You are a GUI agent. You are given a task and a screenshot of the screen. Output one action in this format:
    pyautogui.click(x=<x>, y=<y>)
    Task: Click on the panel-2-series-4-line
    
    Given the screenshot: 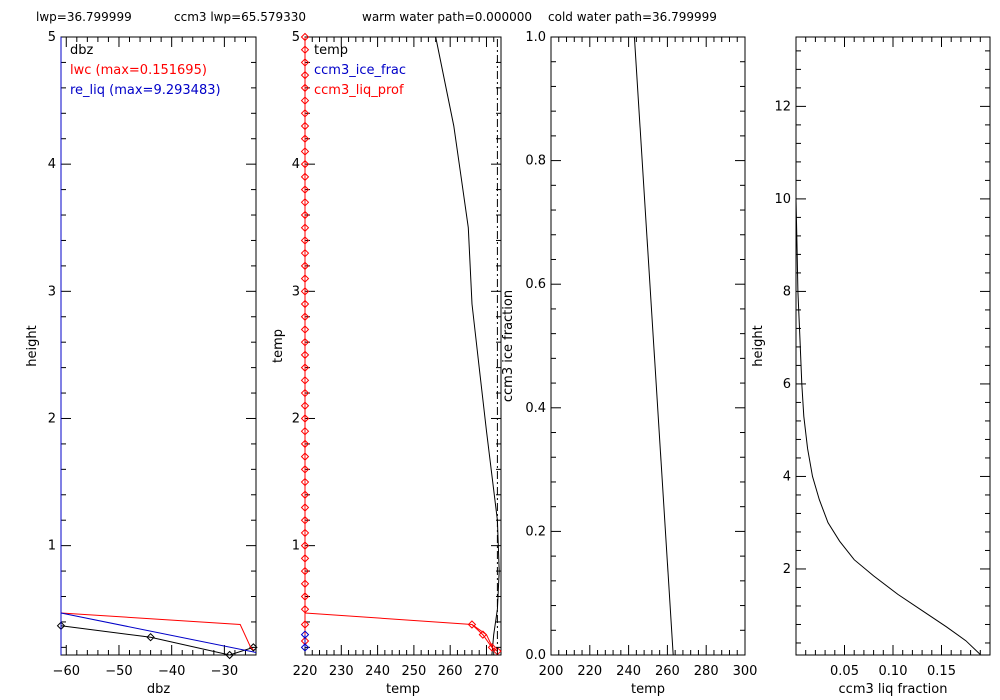 What is the action you would take?
    pyautogui.click(x=484, y=638)
    